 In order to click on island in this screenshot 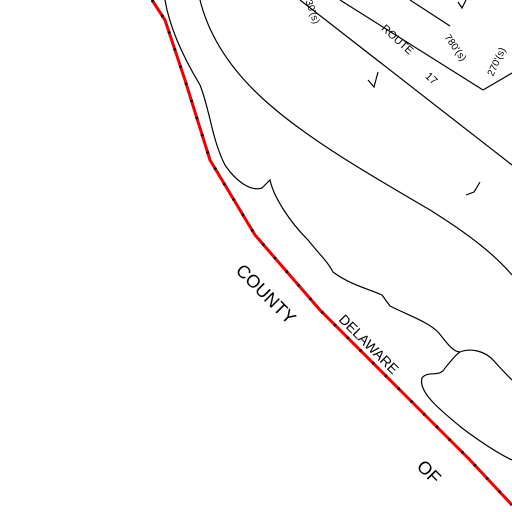, I will do `click(485, 365)`.